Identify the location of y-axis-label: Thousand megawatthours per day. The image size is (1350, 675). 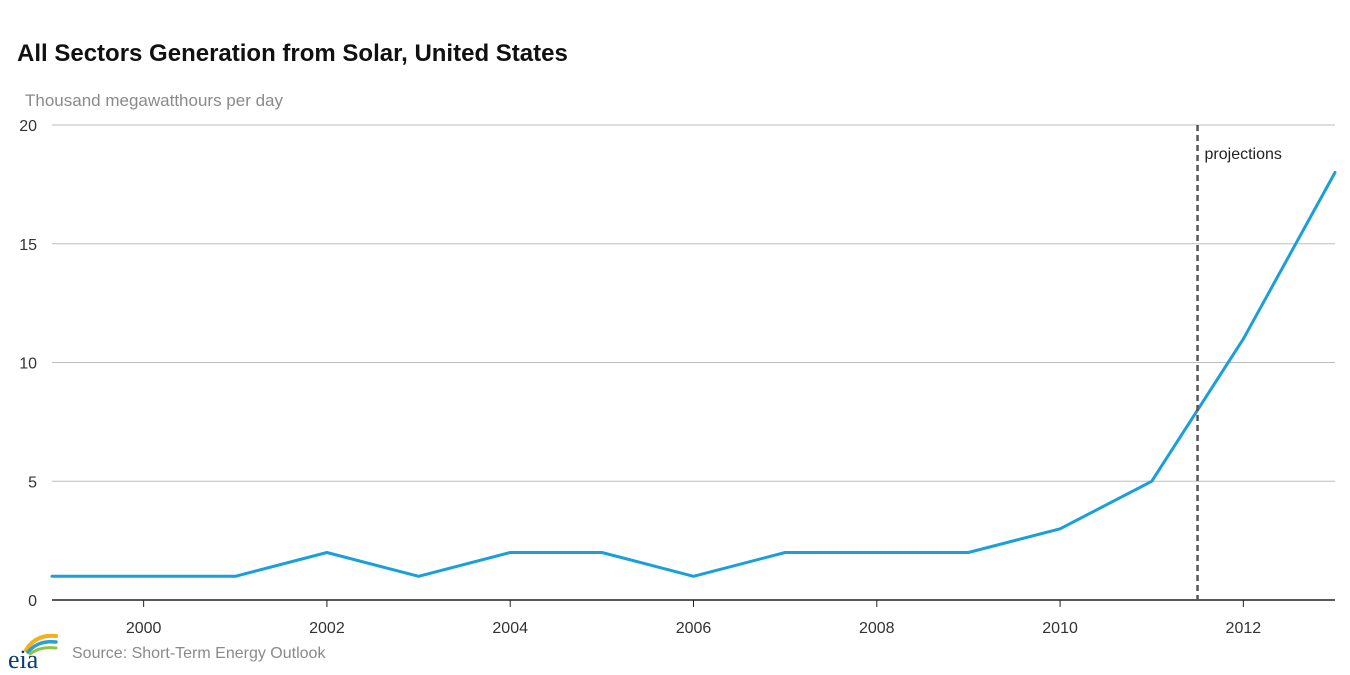
(154, 100).